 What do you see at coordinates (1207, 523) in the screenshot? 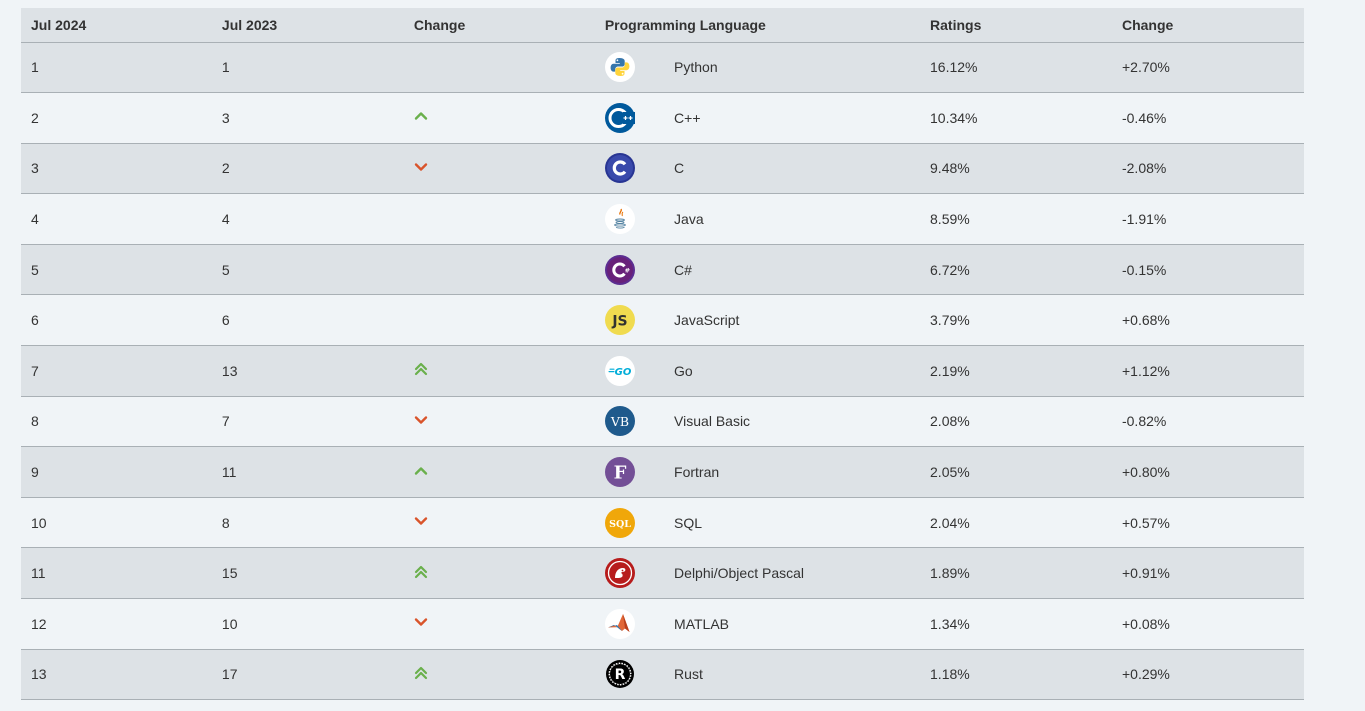
I see `change-value: +0.57%` at bounding box center [1207, 523].